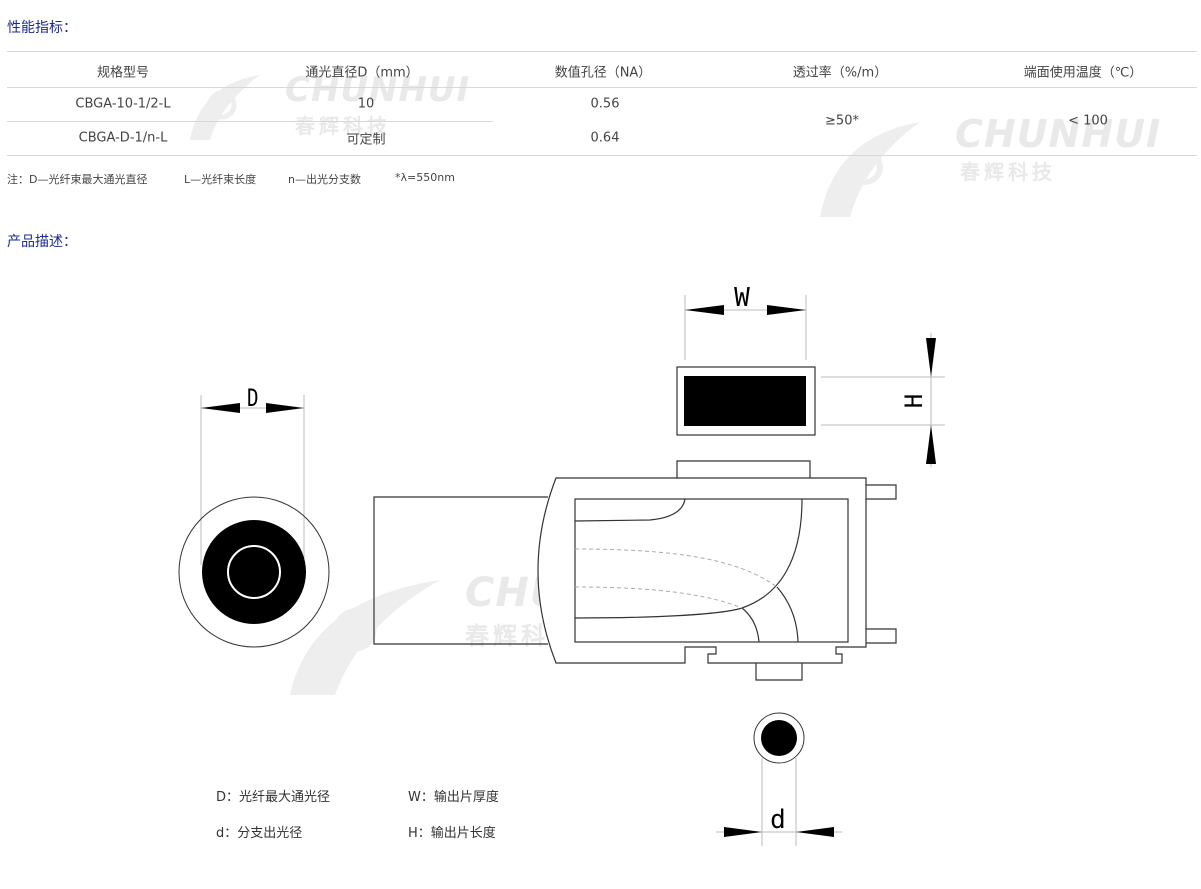 This screenshot has height=889, width=1201. What do you see at coordinates (603, 73) in the screenshot?
I see `header-na: 数值孔径（NA）` at bounding box center [603, 73].